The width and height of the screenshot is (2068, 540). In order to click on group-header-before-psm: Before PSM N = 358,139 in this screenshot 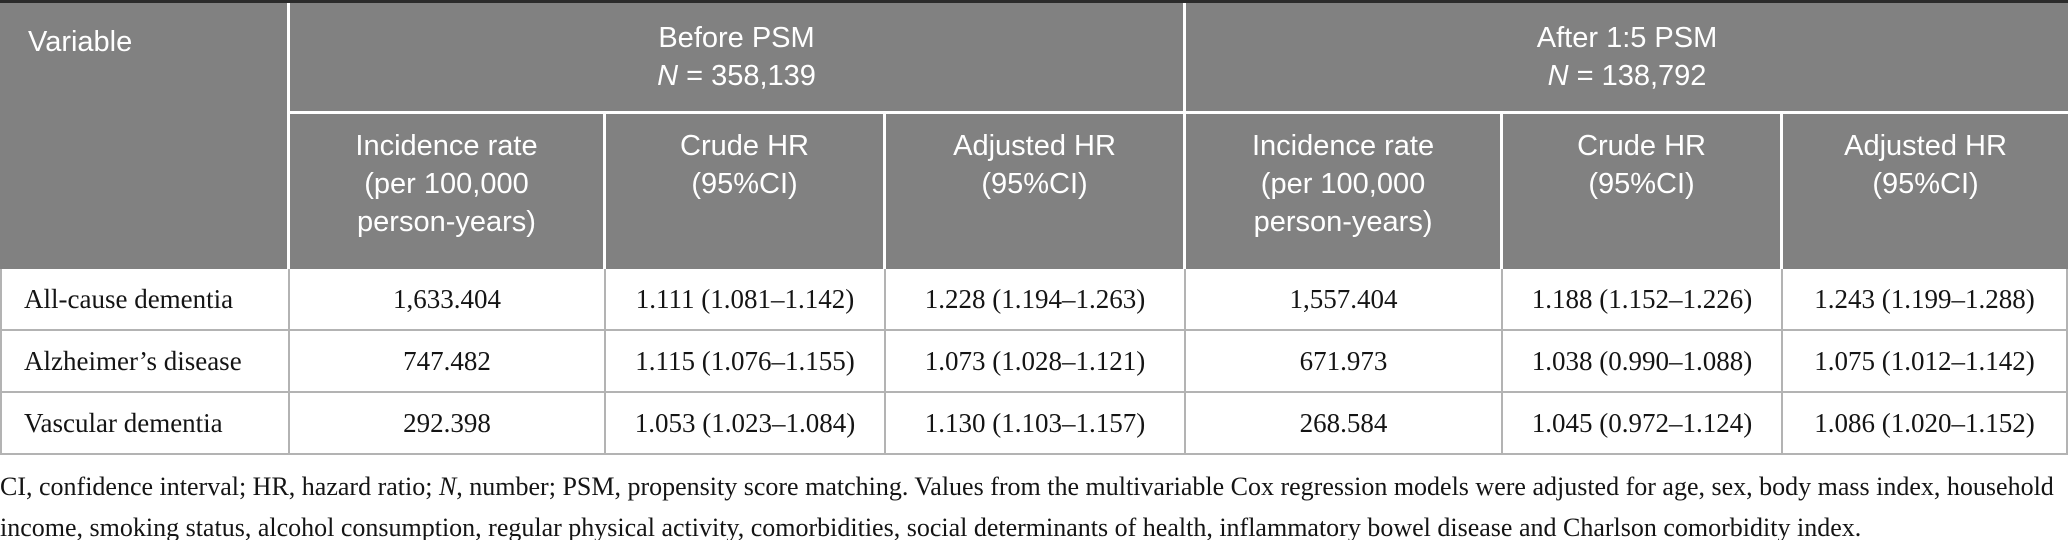, I will do `click(738, 58)`.